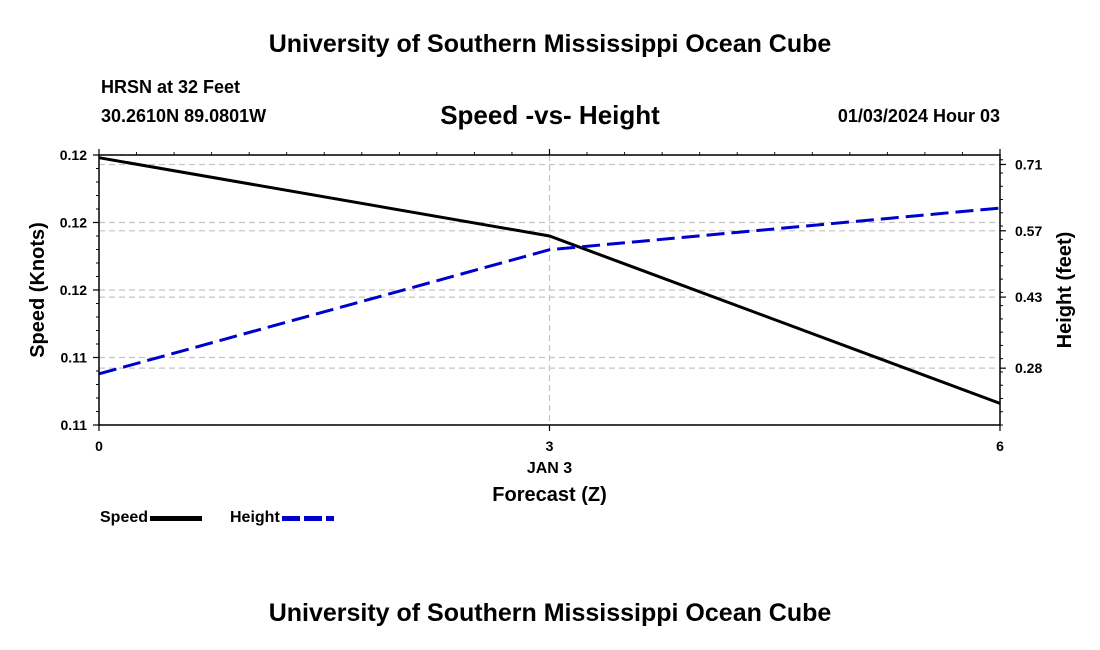 The image size is (1100, 650). Describe the element at coordinates (307, 518) in the screenshot. I see `legend-height-swatch` at that location.